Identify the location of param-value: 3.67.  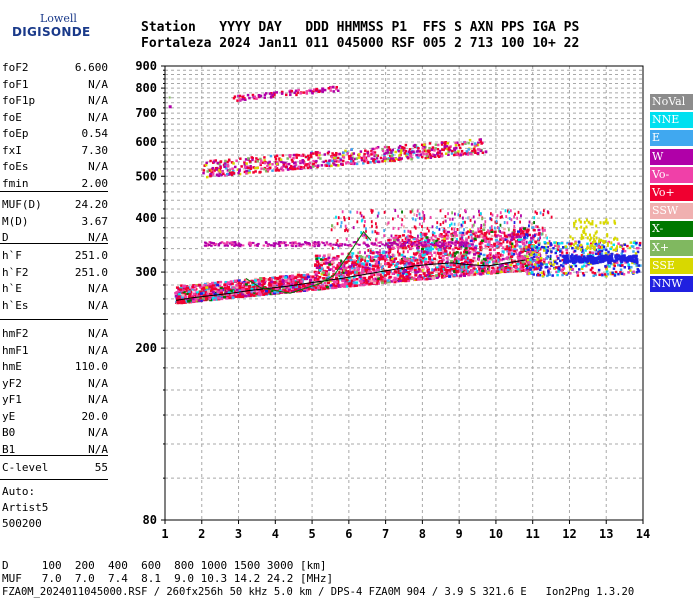
(95, 221).